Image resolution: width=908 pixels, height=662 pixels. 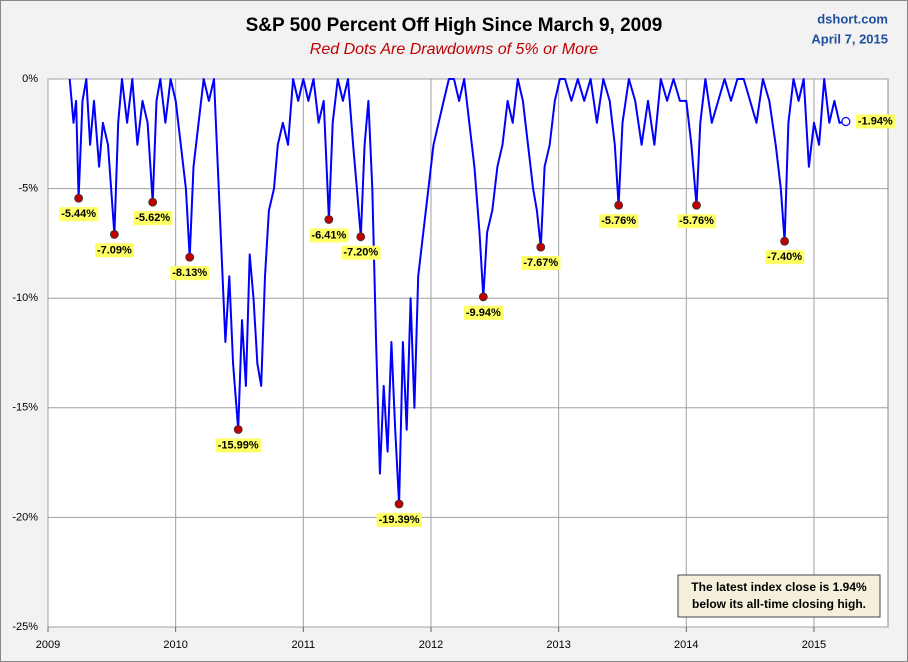 I want to click on x-tick-label: 2013, so click(x=558, y=645).